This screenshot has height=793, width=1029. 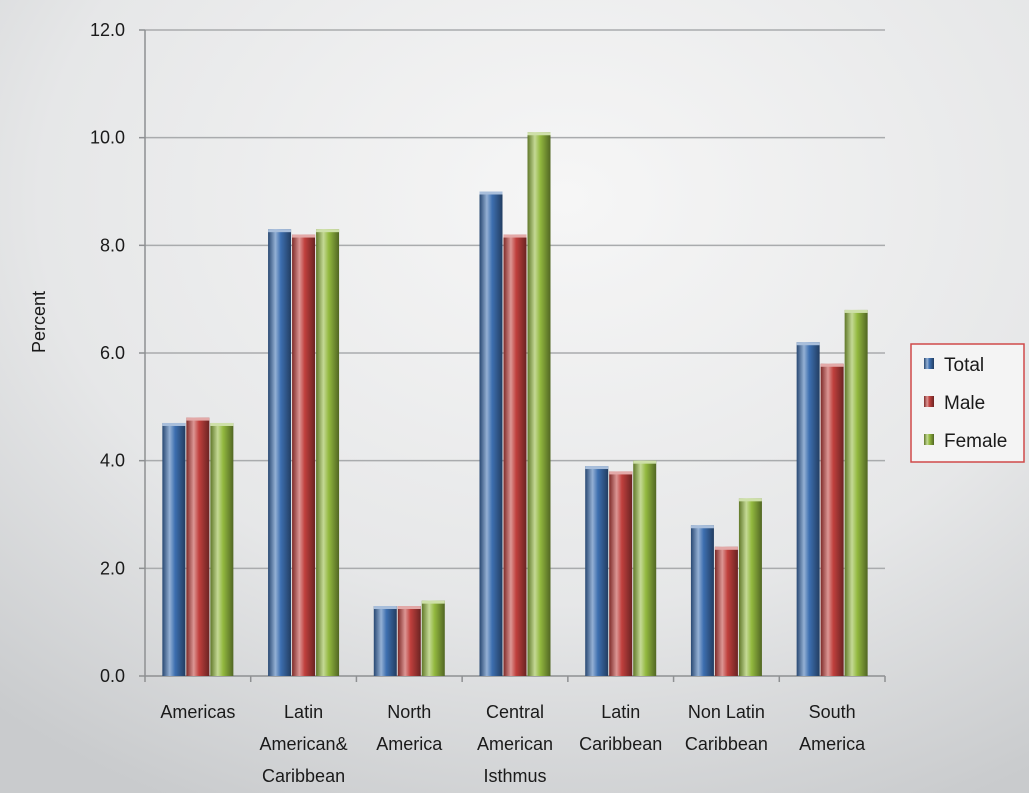 What do you see at coordinates (964, 403) in the screenshot?
I see `legend-label-male: Male` at bounding box center [964, 403].